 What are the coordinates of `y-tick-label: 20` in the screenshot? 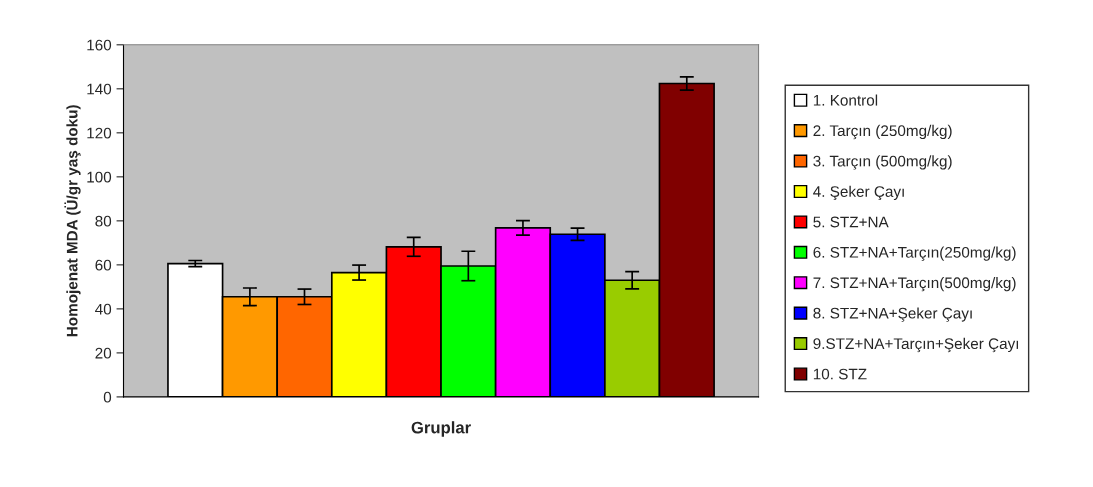 It's located at (103, 353).